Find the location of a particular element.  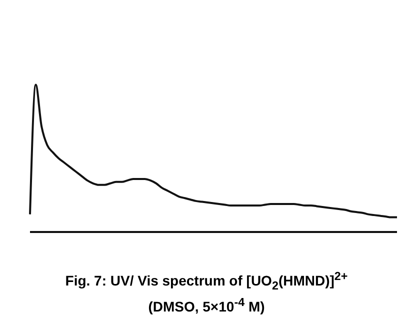

text: (DMSO, 5×10$^{-4}$ M) is located at coordinates (206, 305).